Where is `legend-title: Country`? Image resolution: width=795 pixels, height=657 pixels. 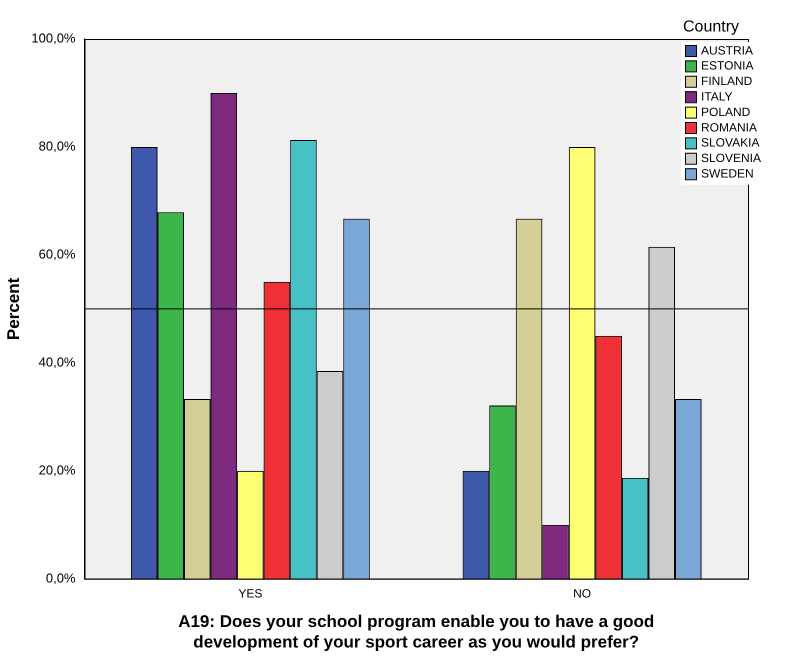
legend-title: Country is located at coordinates (711, 27).